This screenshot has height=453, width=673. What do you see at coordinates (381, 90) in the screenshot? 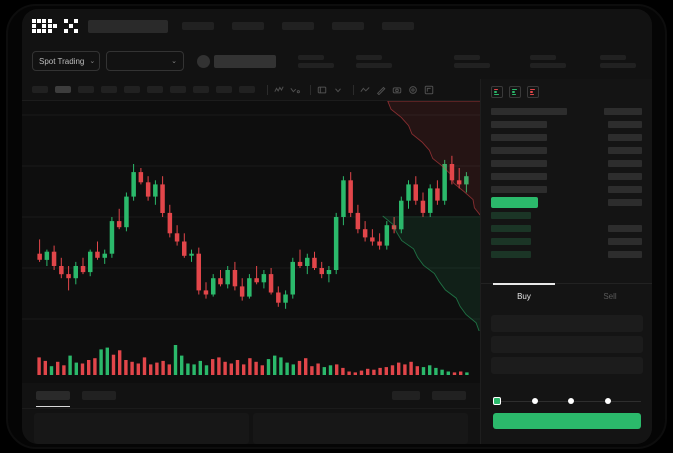
I see `pencil-icon` at bounding box center [381, 90].